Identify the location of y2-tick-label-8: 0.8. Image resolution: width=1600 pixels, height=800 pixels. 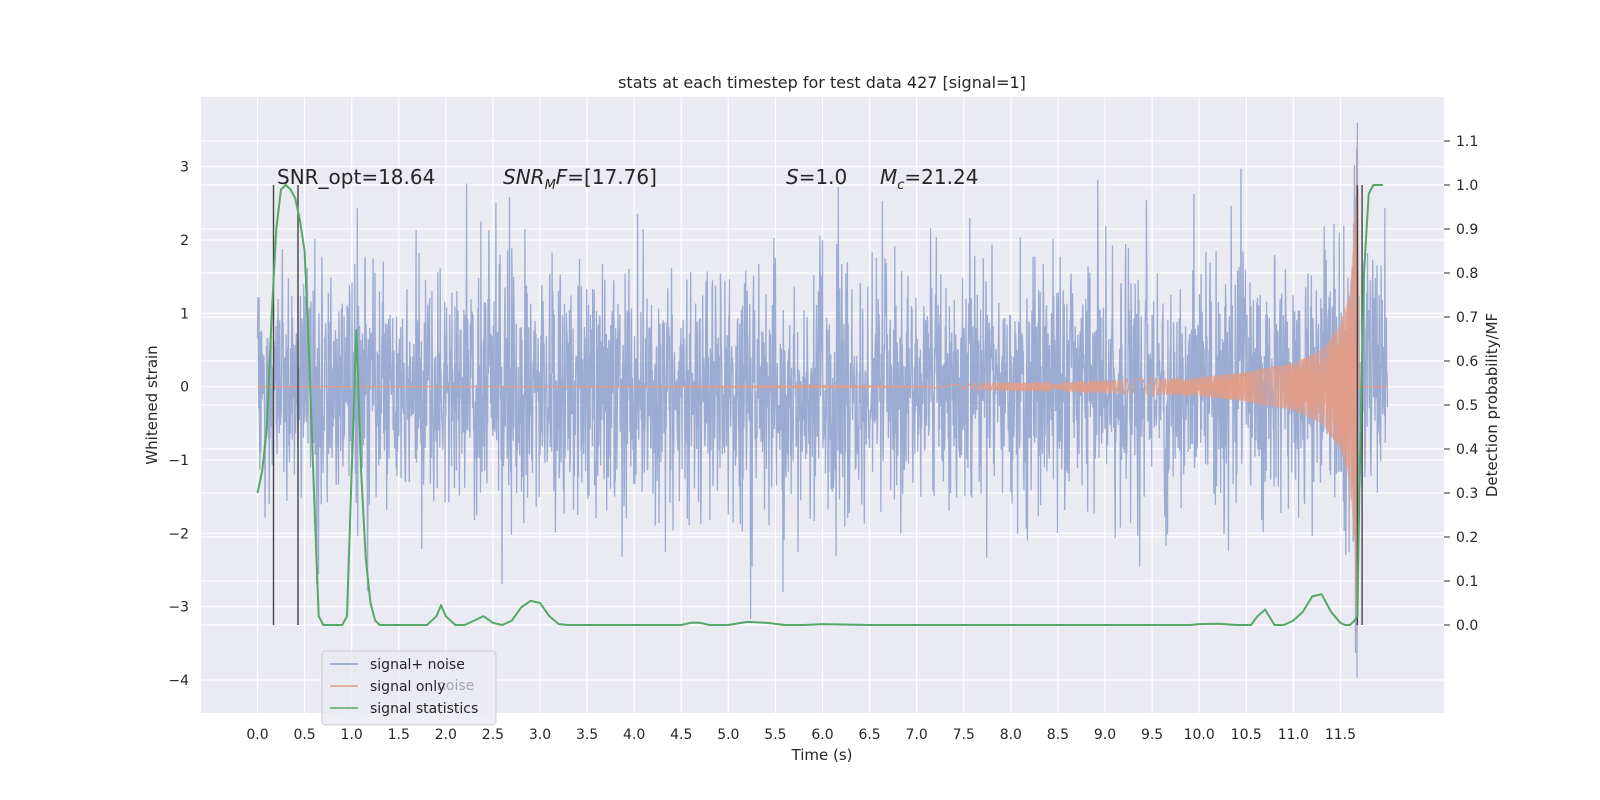
(1467, 274).